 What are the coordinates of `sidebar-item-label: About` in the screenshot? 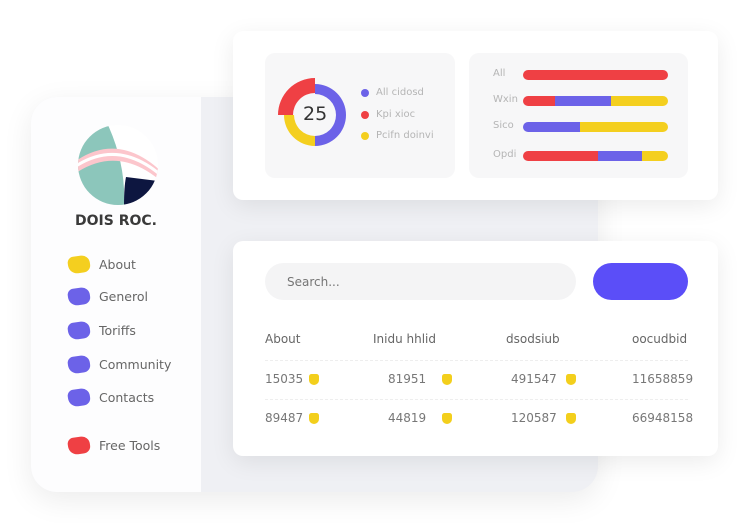 It's located at (117, 264).